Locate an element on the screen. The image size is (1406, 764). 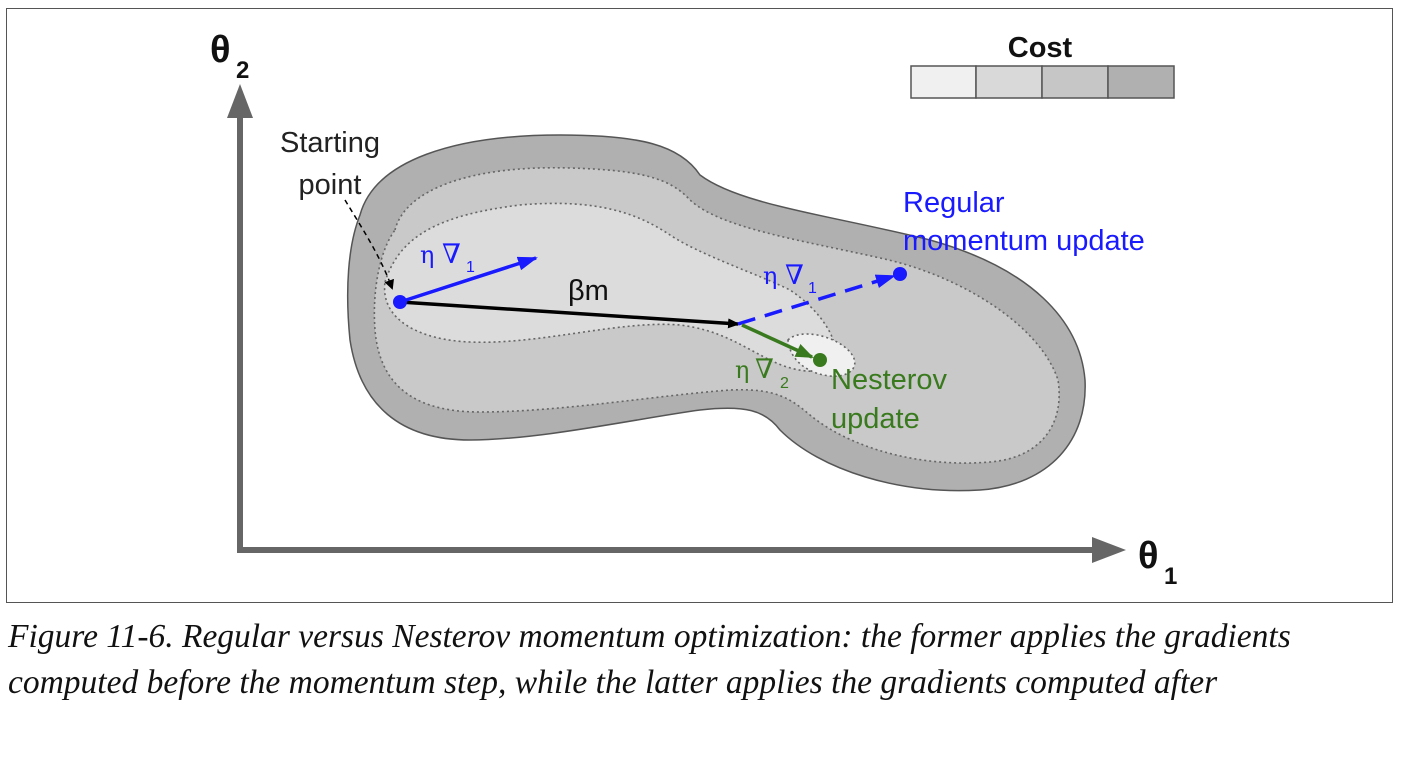
regular-update-label-line1: Regular is located at coordinates (954, 203).